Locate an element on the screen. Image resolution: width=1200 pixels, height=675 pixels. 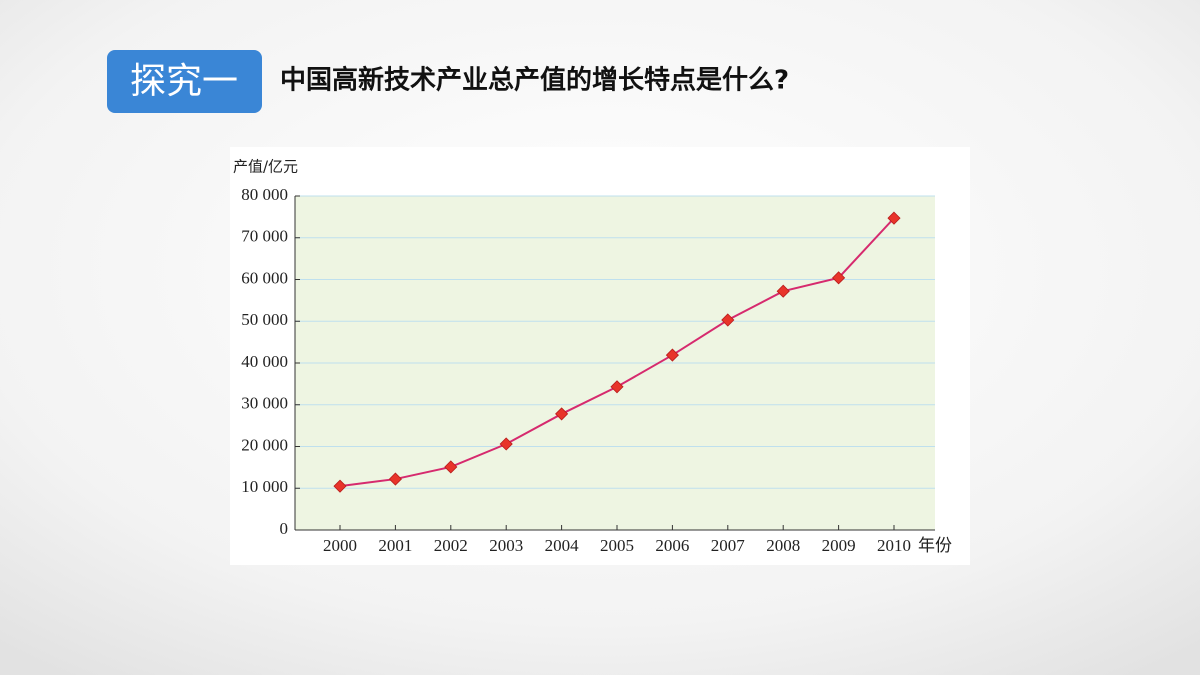
x-tick-label: 2003 is located at coordinates (506, 545).